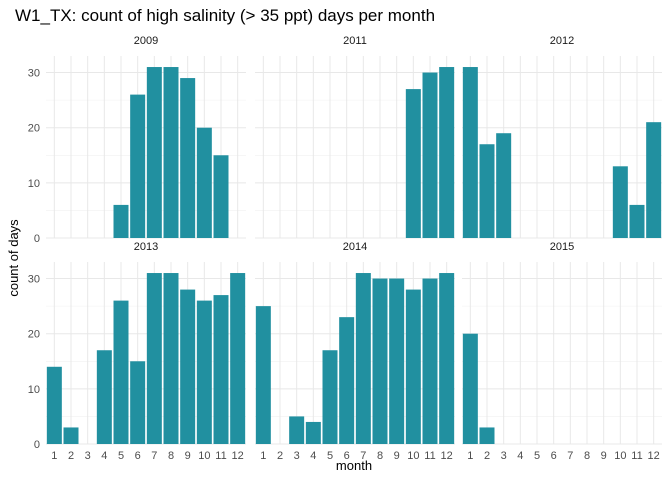  Describe the element at coordinates (355, 137) in the screenshot. I see `facet-panel-2011: 2011` at that location.